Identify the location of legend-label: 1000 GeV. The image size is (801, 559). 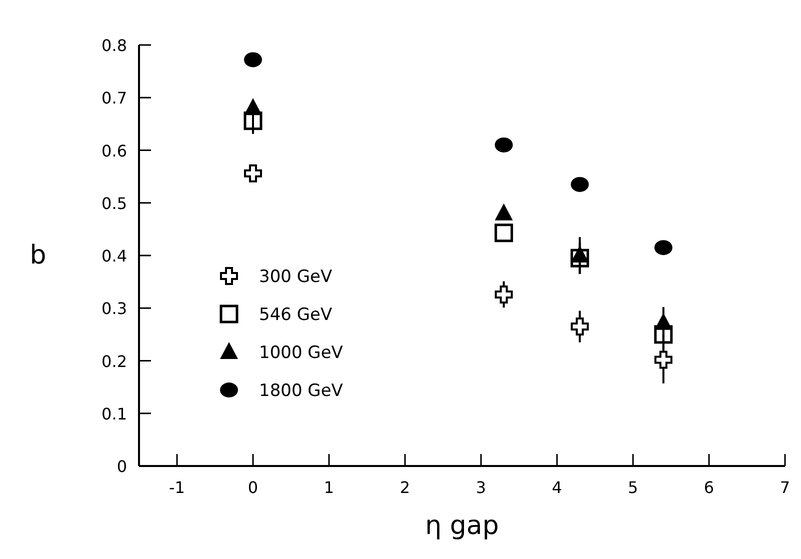
(301, 353).